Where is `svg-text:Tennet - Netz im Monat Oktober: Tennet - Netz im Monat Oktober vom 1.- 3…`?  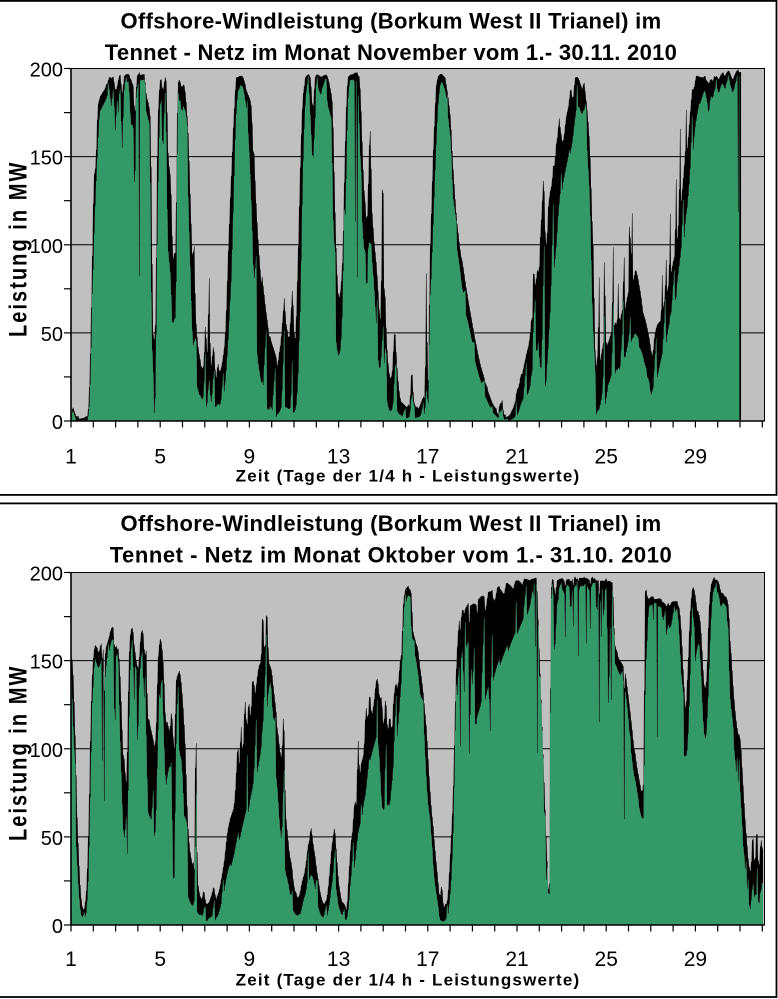 svg-text:Tennet - Netz im Monat Oktober: Tennet - Netz im Monat Oktober vom 1.- 3… is located at coordinates (391, 555).